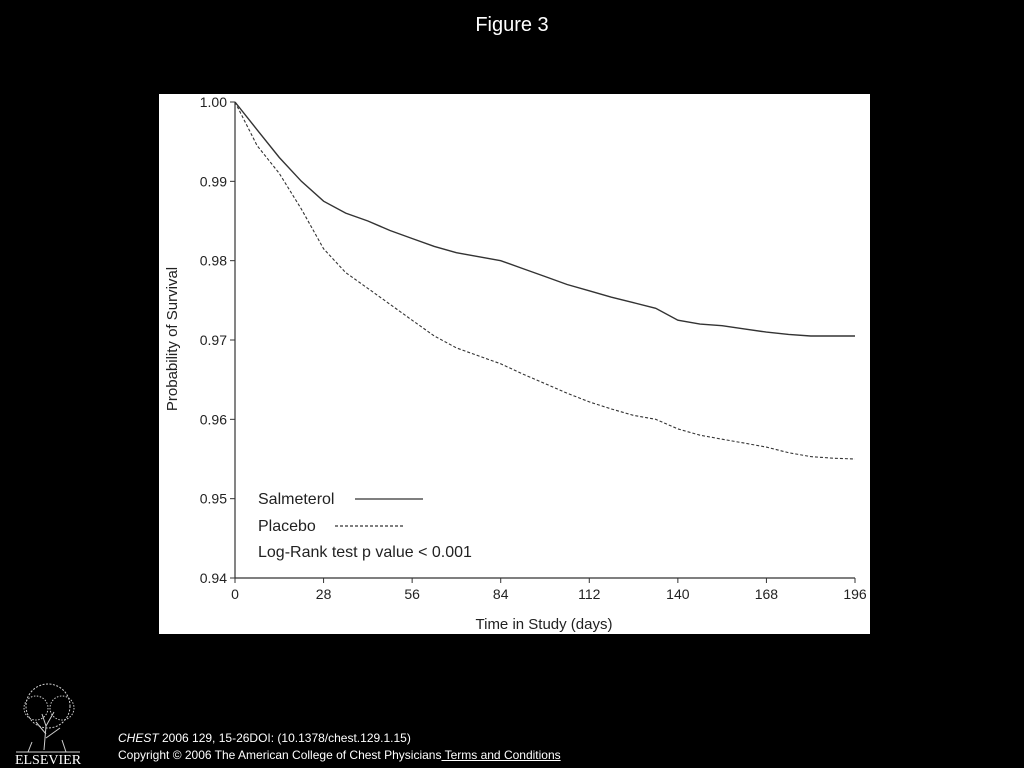  Describe the element at coordinates (235, 594) in the screenshot. I see `x-tick-label: 0` at that location.